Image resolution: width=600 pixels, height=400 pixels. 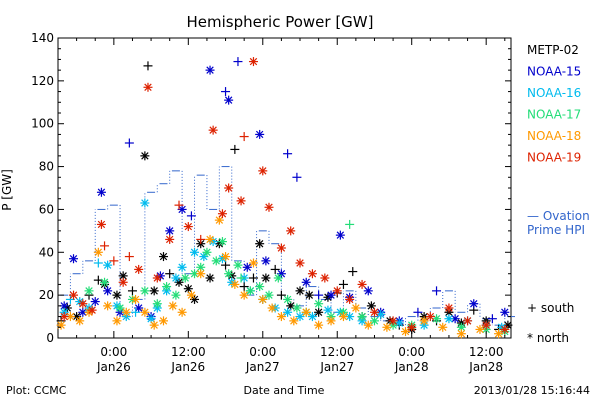 What do you see at coordinates (262, 367) in the screenshot?
I see `x-tick-date: Jan27` at bounding box center [262, 367].